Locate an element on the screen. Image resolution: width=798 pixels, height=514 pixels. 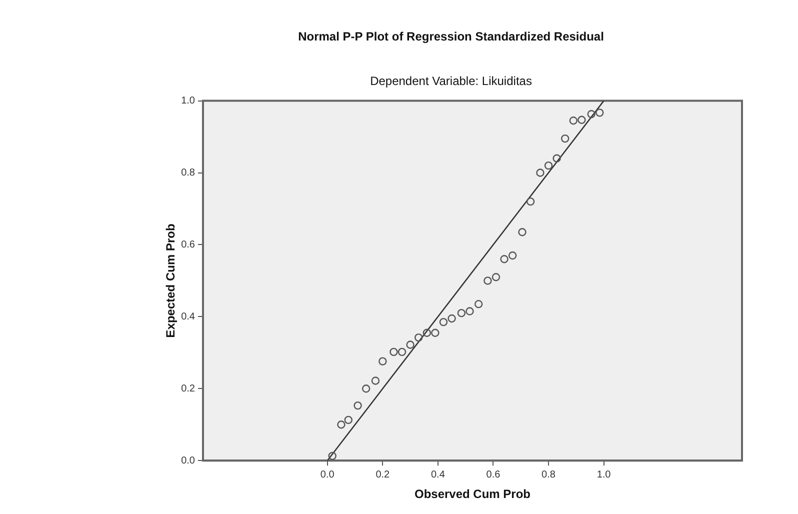
x-tick-label: 1.0 is located at coordinates (604, 474).